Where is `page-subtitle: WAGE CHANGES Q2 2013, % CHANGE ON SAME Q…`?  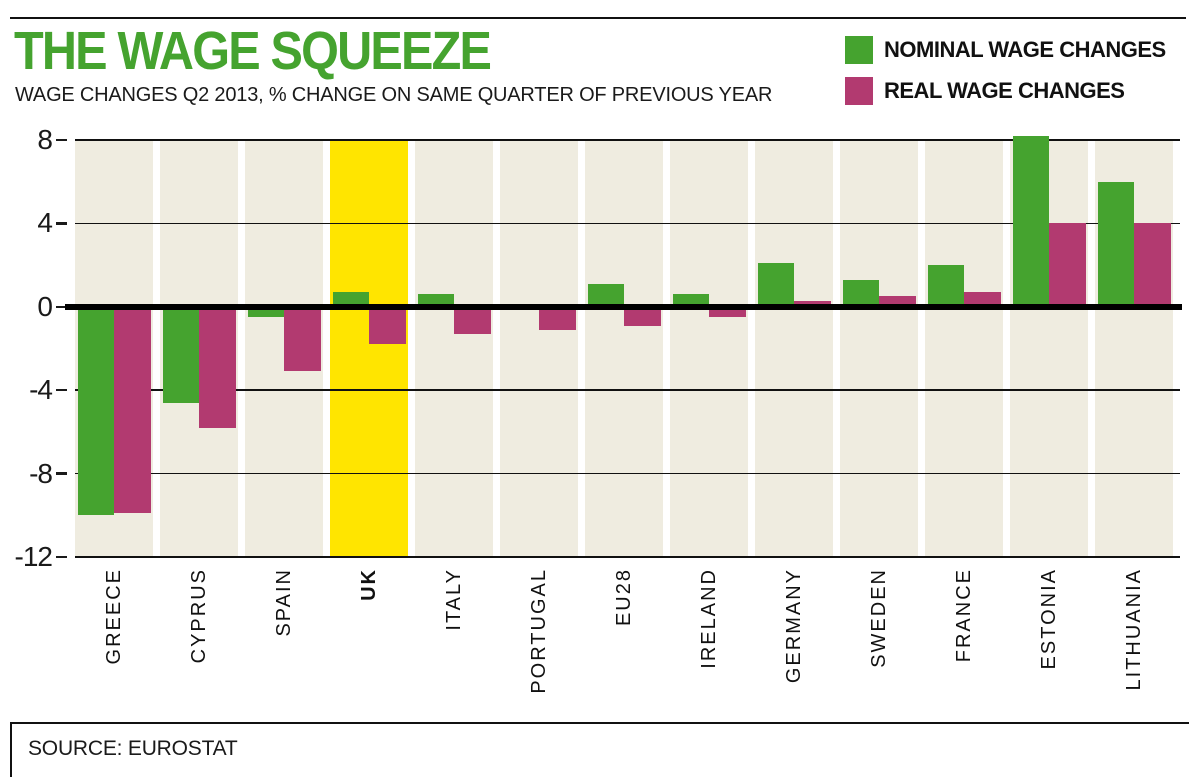 page-subtitle: WAGE CHANGES Q2 2013, % CHANGE ON SAME Q… is located at coordinates (394, 95).